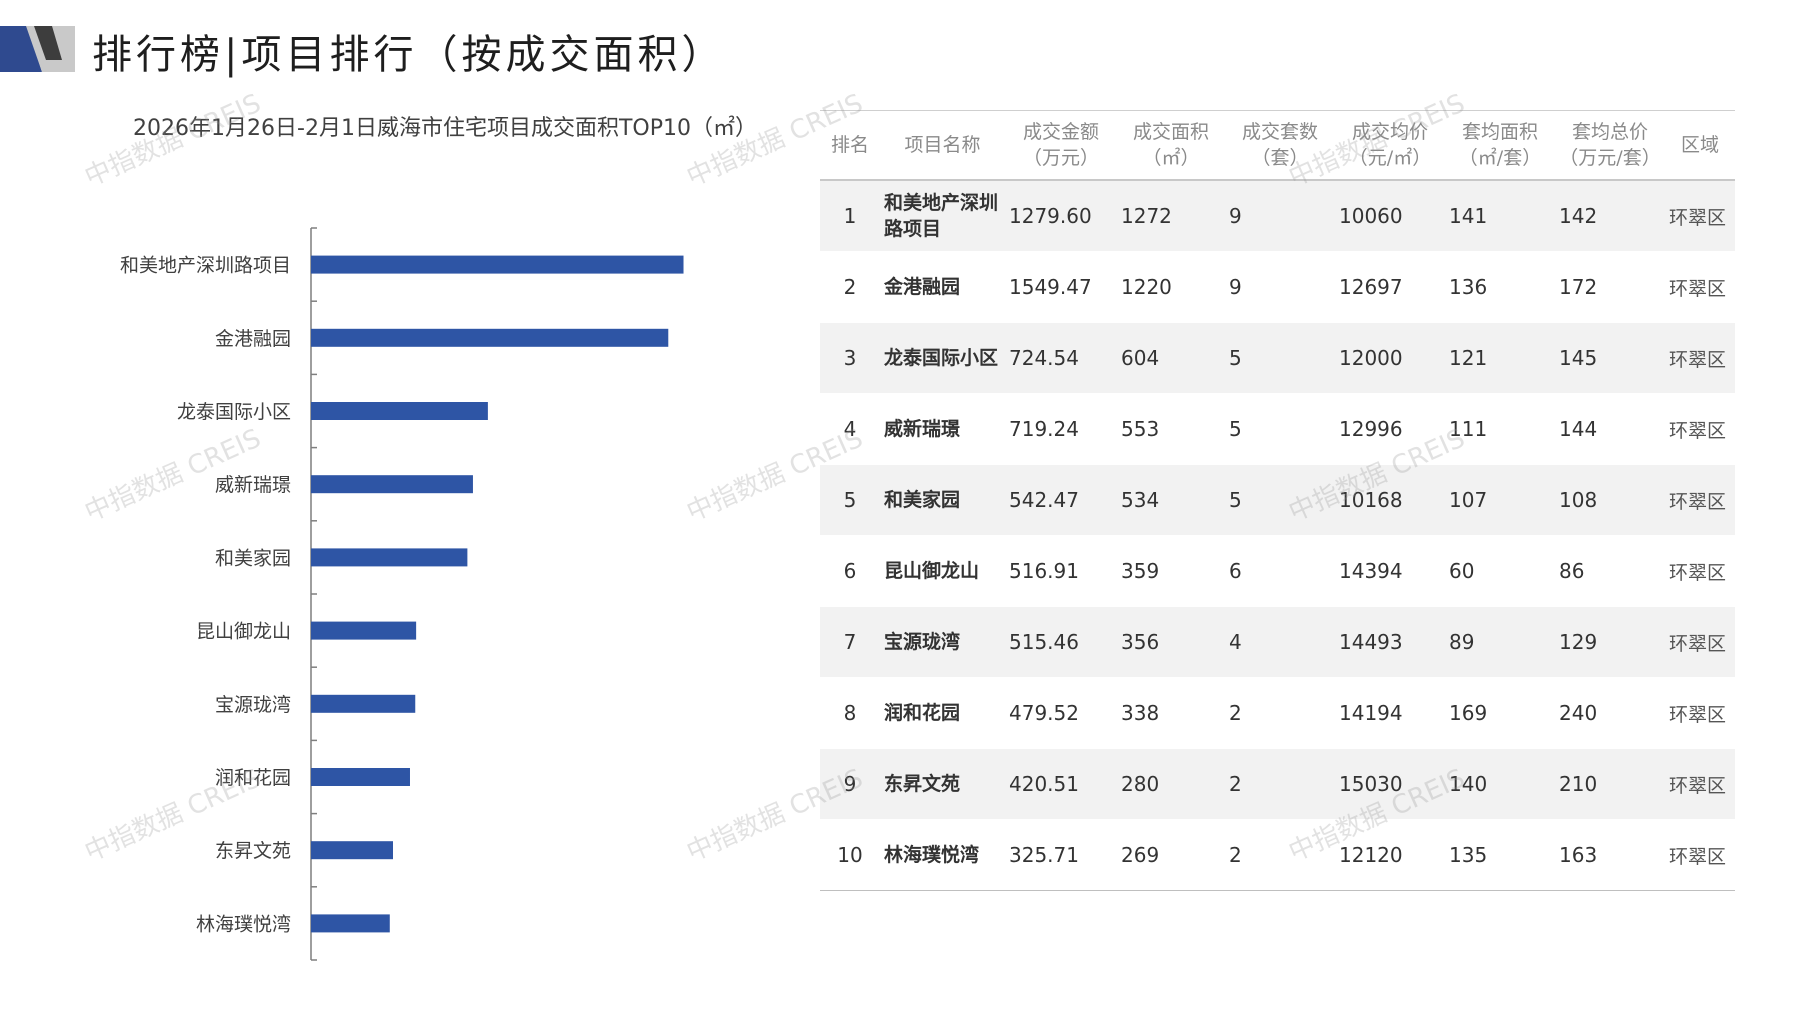 This screenshot has height=1010, width=1797. Describe the element at coordinates (1500, 855) in the screenshot. I see `value-cell: 135` at that location.